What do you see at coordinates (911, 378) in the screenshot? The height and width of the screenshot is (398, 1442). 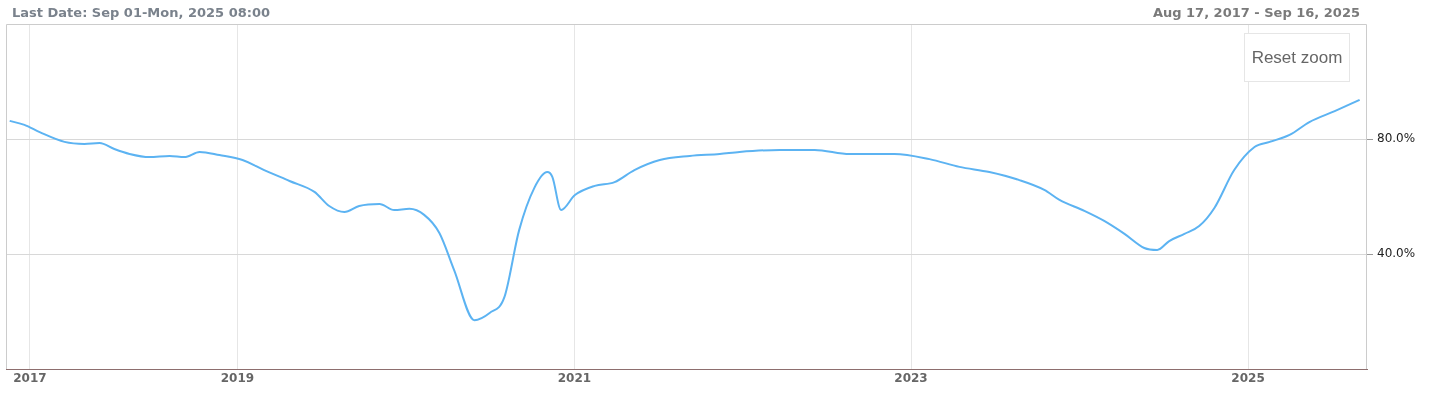 I see `x-tick-label: 2023` at bounding box center [911, 378].